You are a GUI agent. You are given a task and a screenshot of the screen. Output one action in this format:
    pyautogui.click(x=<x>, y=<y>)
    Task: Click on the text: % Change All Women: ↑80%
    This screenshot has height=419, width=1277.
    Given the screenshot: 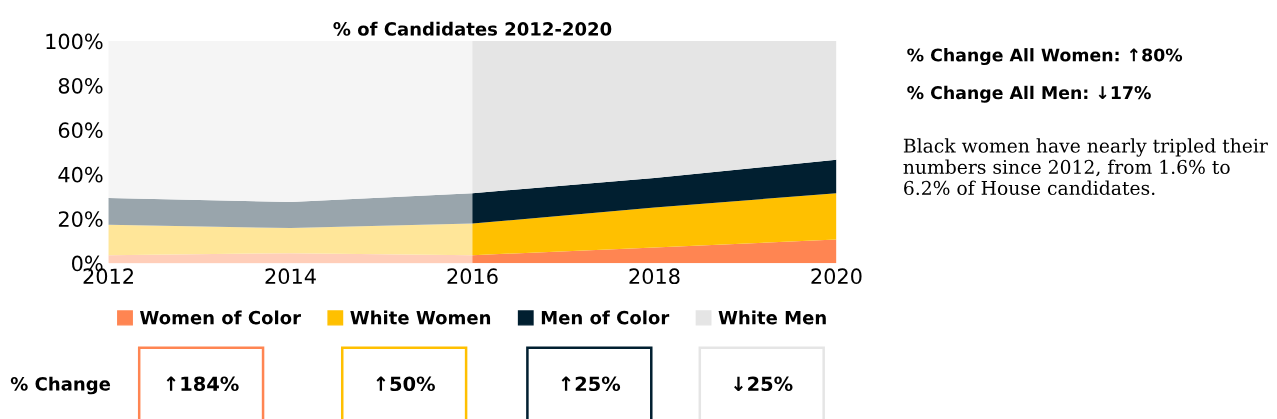 What is the action you would take?
    pyautogui.click(x=1045, y=57)
    